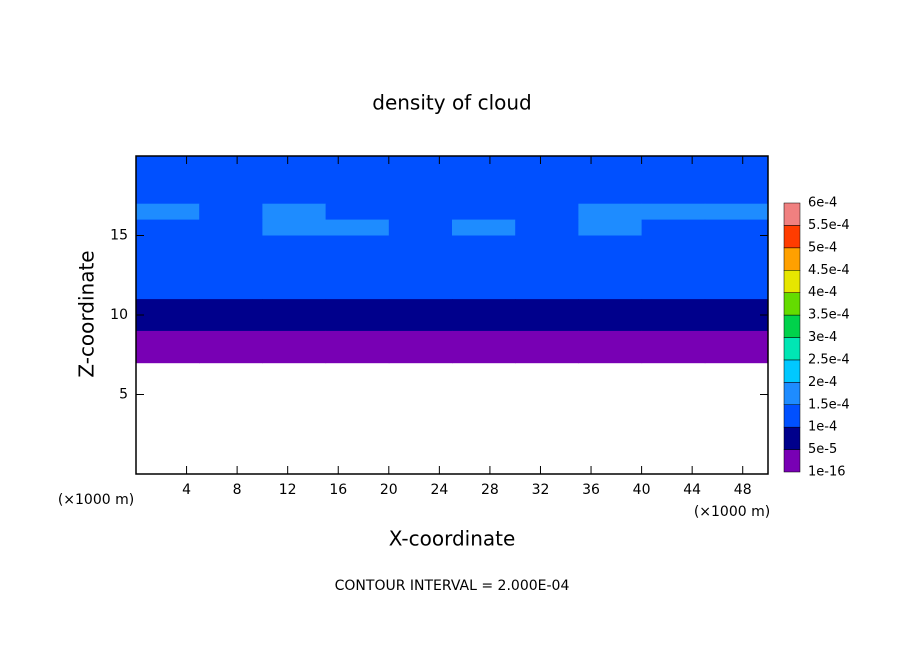 This screenshot has width=904, height=658. Describe the element at coordinates (829, 404) in the screenshot. I see `colorbar-label: 1.5e-4` at that location.